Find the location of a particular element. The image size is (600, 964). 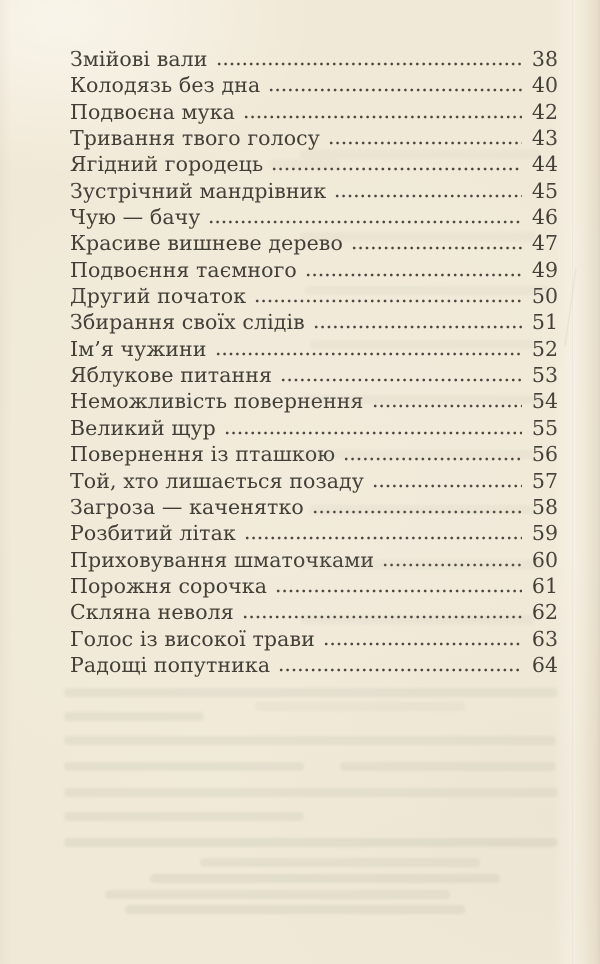

toc-entry: Приховування шматочками 60 is located at coordinates (314, 560).